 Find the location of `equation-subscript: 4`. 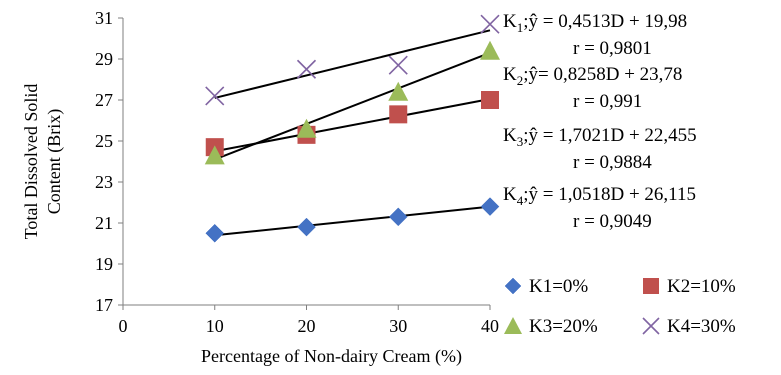

equation-subscript: 4 is located at coordinates (520, 200).